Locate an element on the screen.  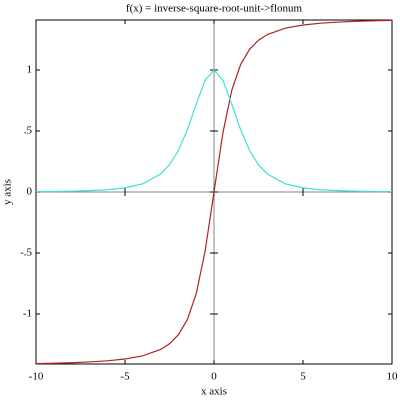
y-tick-label: .5 is located at coordinates (28, 131).